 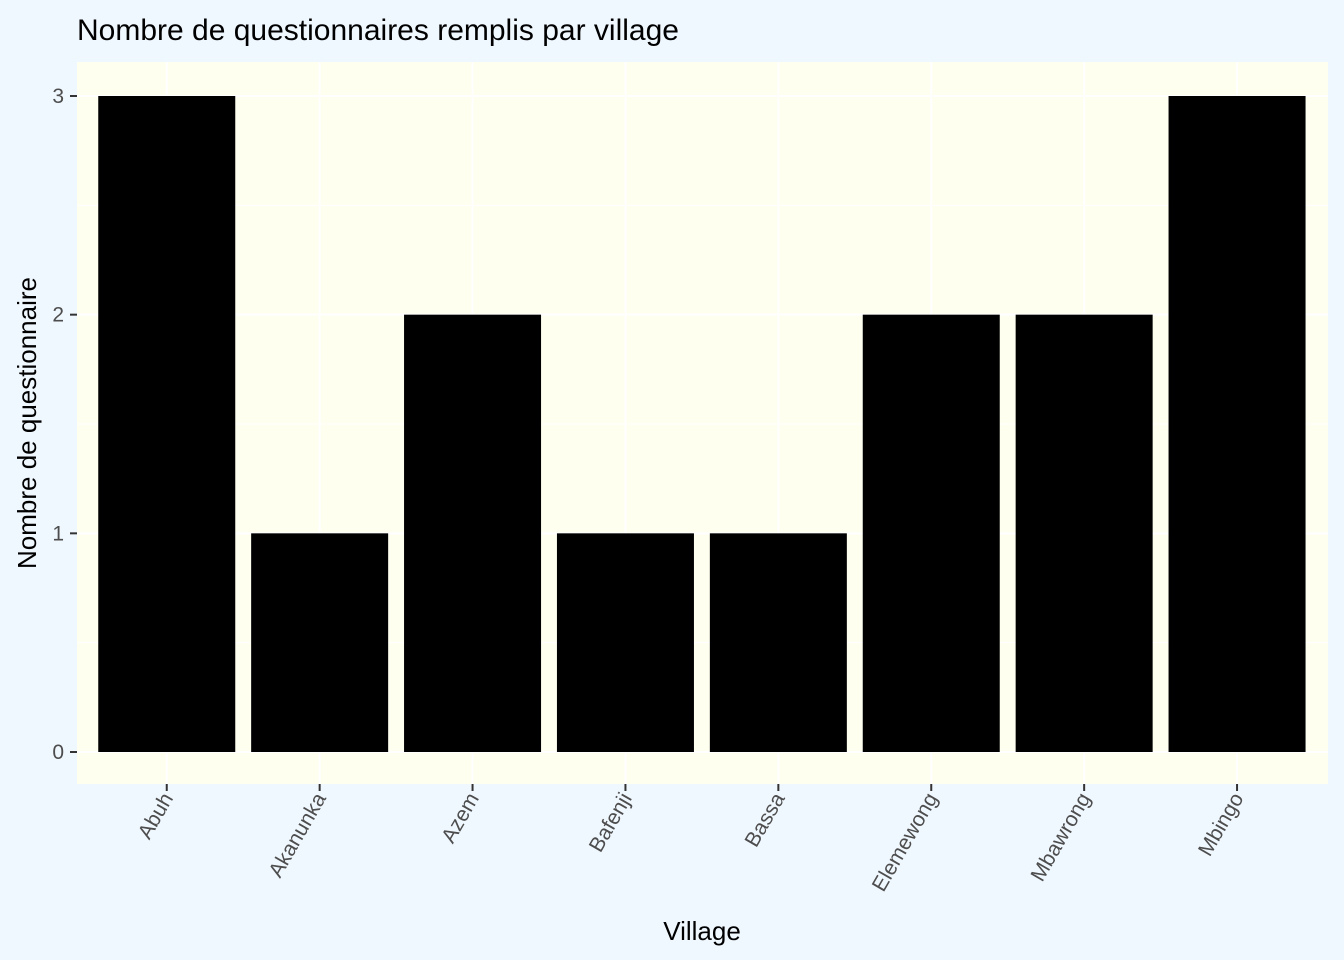 What do you see at coordinates (58, 96) in the screenshot?
I see `y-tick-label: 3` at bounding box center [58, 96].